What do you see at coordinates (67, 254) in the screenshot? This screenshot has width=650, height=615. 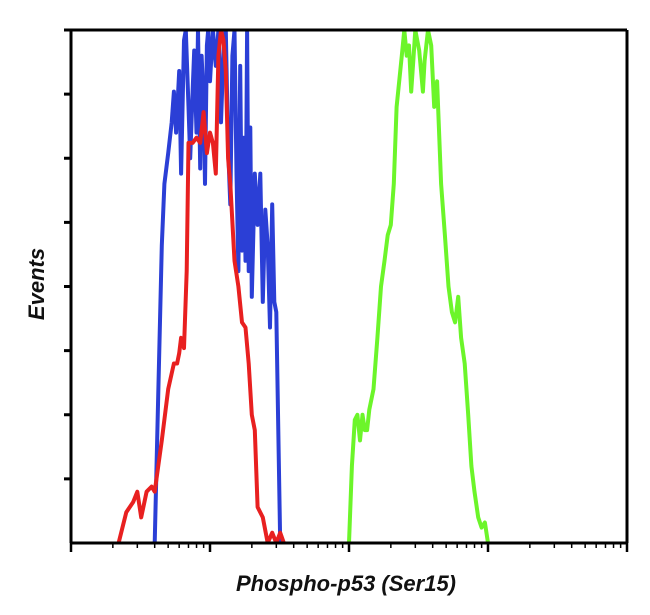 I see `y-ticks` at bounding box center [67, 254].